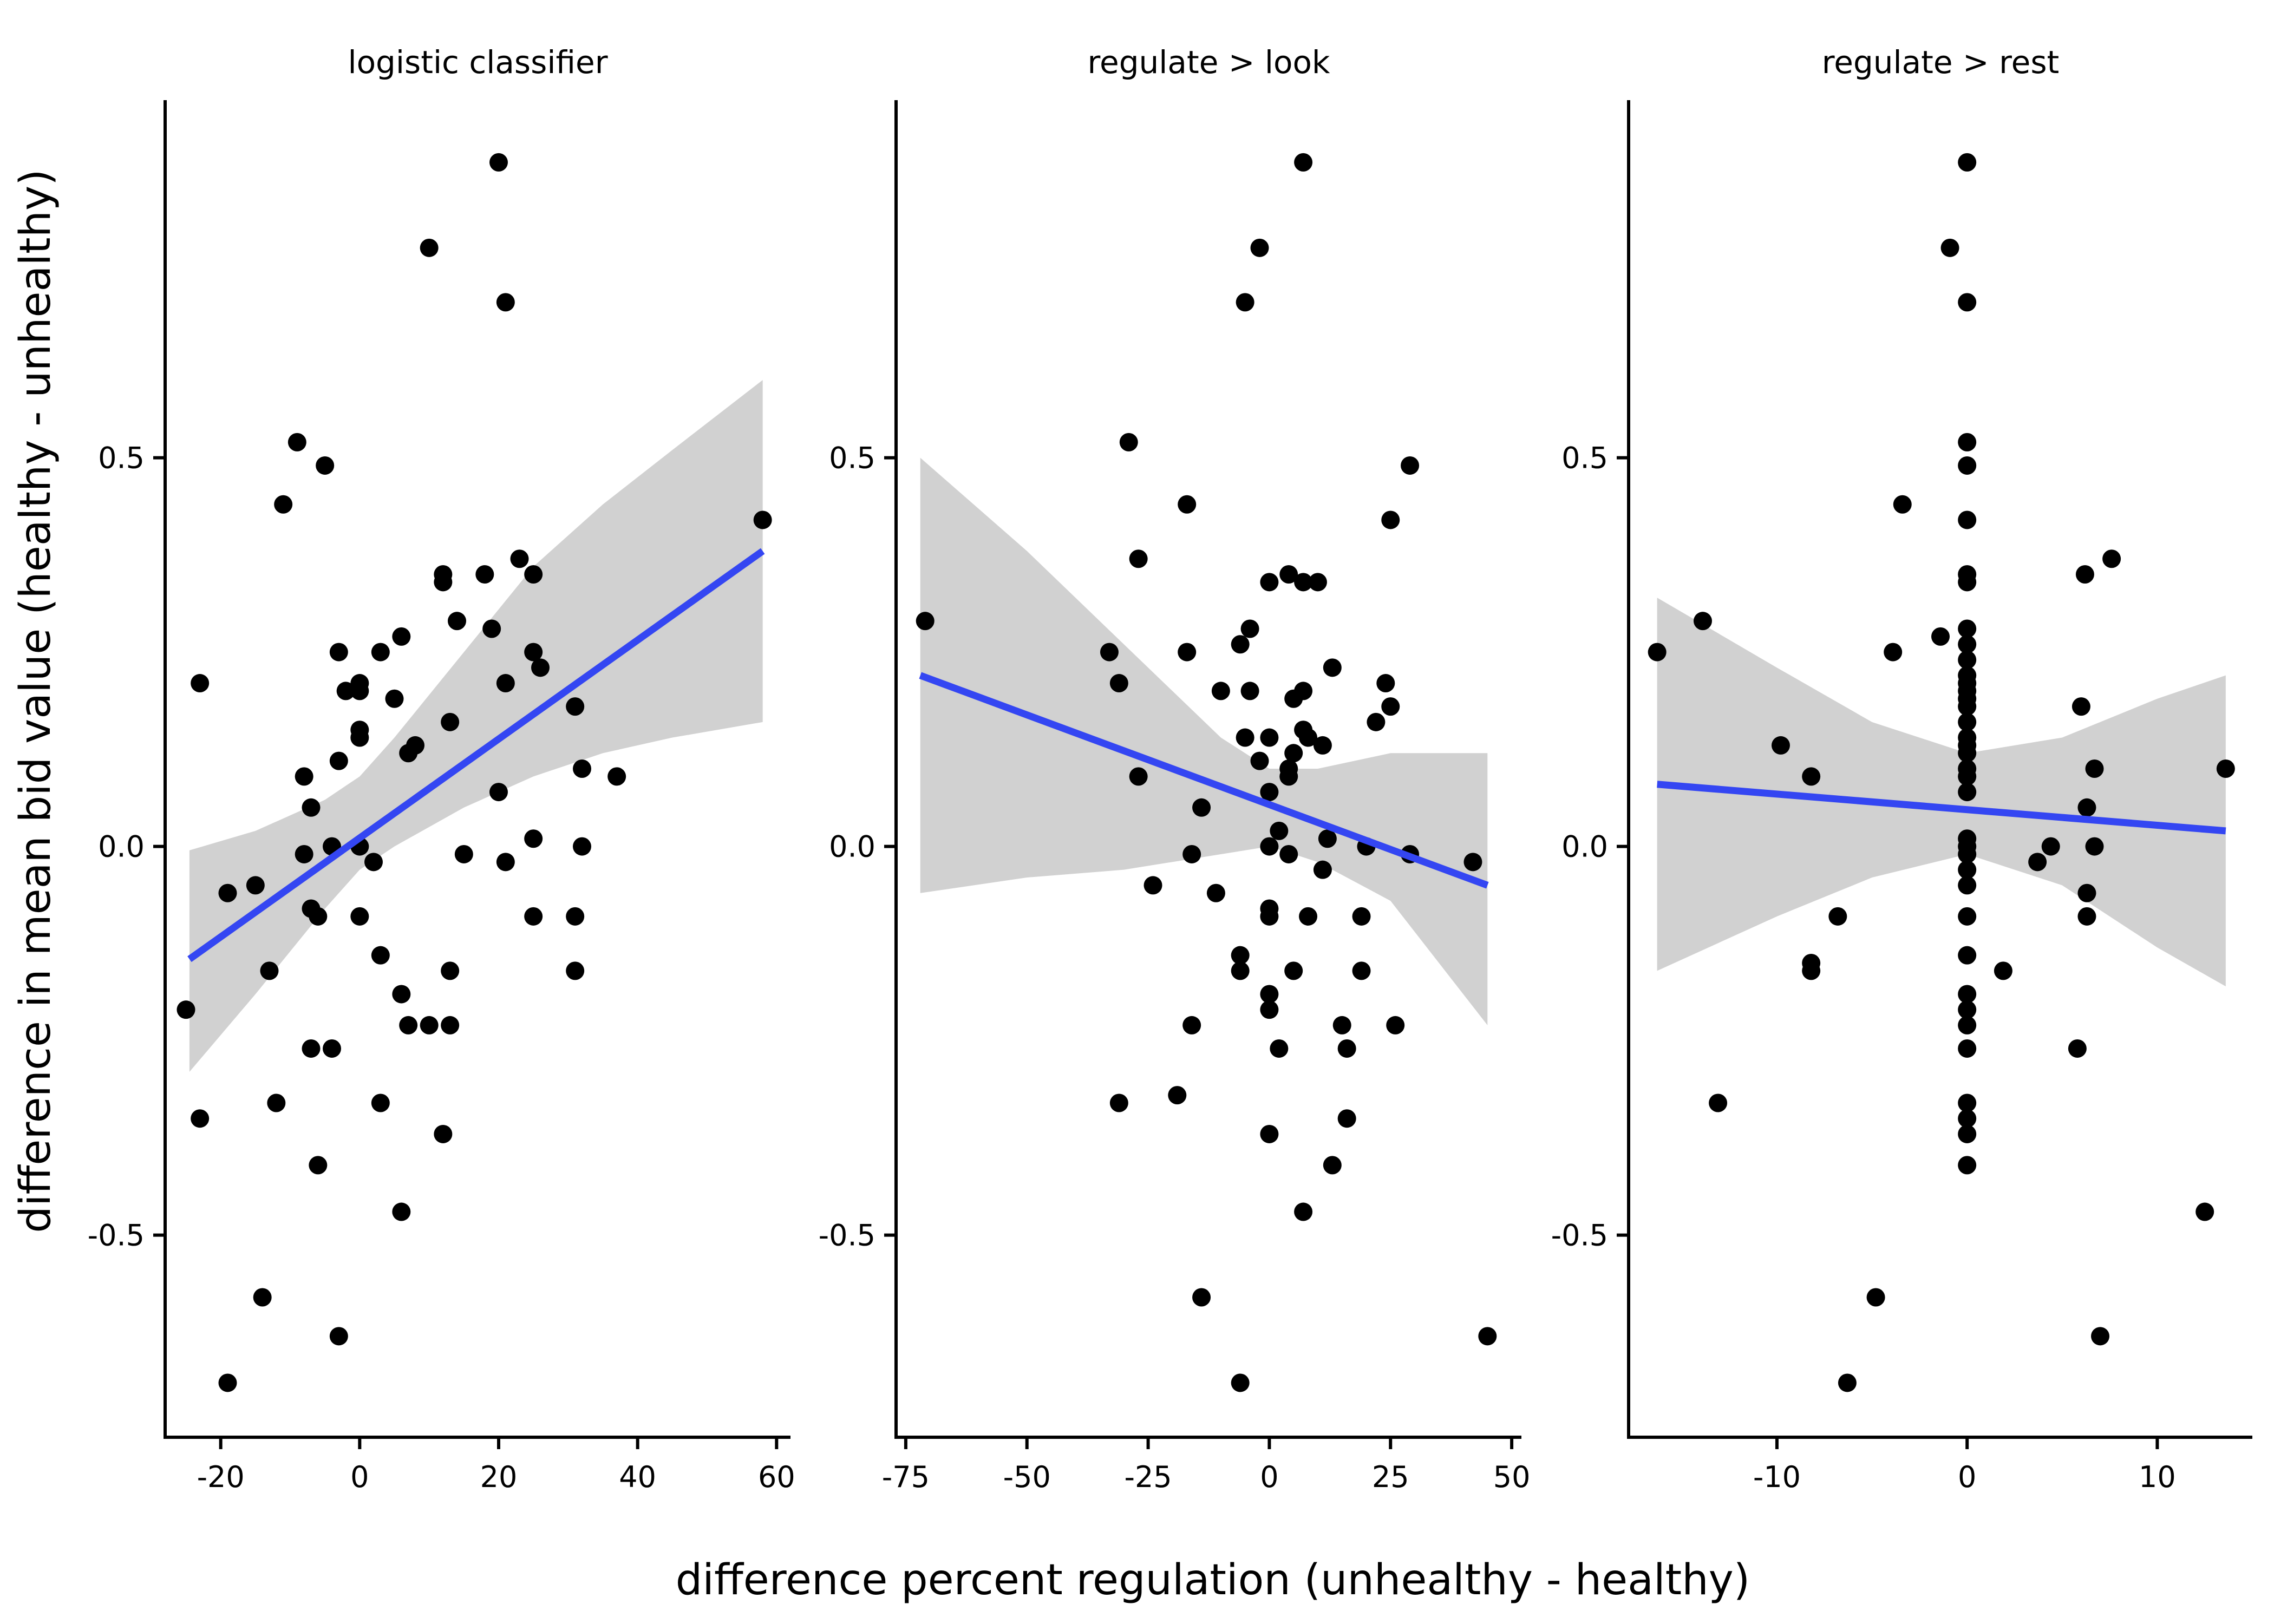 This screenshot has height=1624, width=2274. I want to click on y-tick-label: 0.0, so click(122, 847).